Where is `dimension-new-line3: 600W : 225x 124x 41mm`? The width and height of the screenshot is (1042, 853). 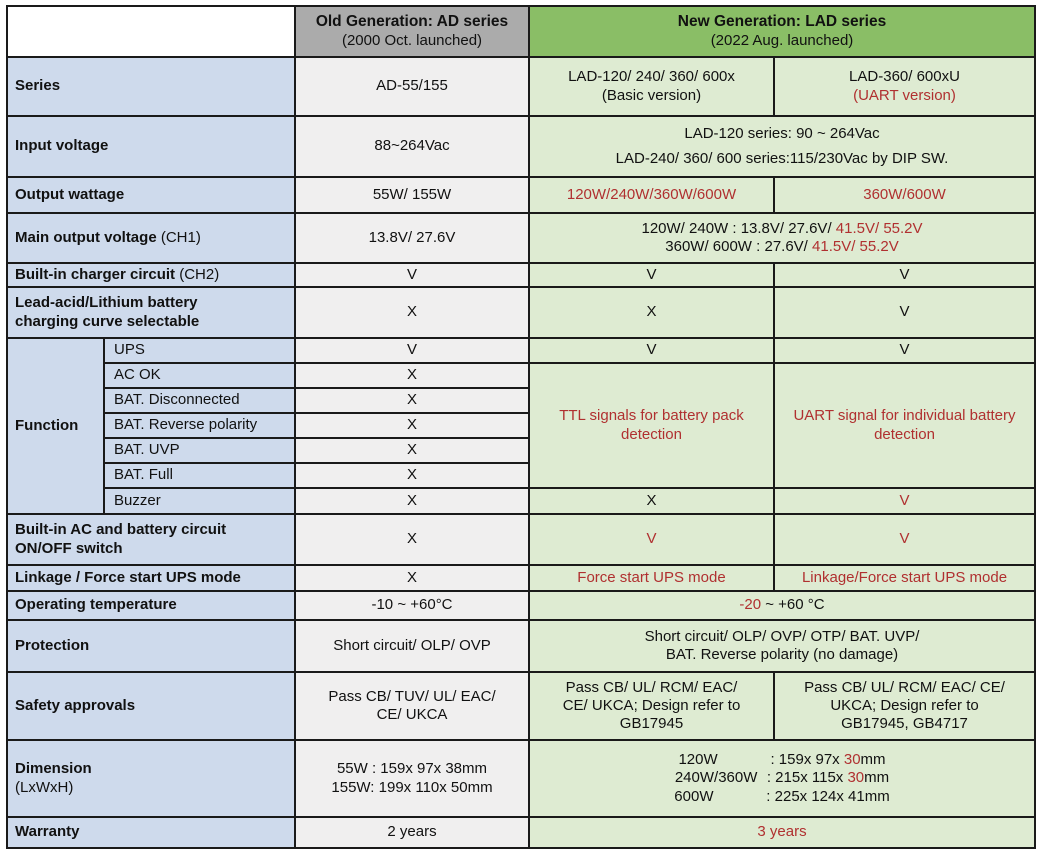
dimension-new-line3: 600W : 225x 124x 41mm is located at coordinates (782, 797).